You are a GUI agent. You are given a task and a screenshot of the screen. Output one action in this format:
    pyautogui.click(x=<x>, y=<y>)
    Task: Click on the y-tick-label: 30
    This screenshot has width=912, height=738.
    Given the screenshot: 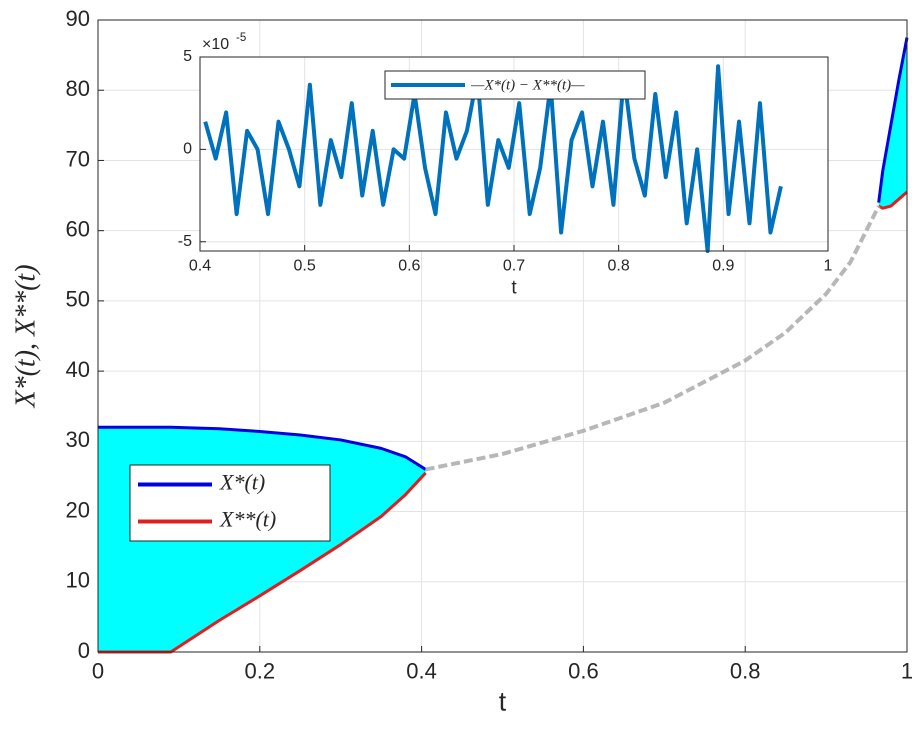 What is the action you would take?
    pyautogui.click(x=78, y=439)
    